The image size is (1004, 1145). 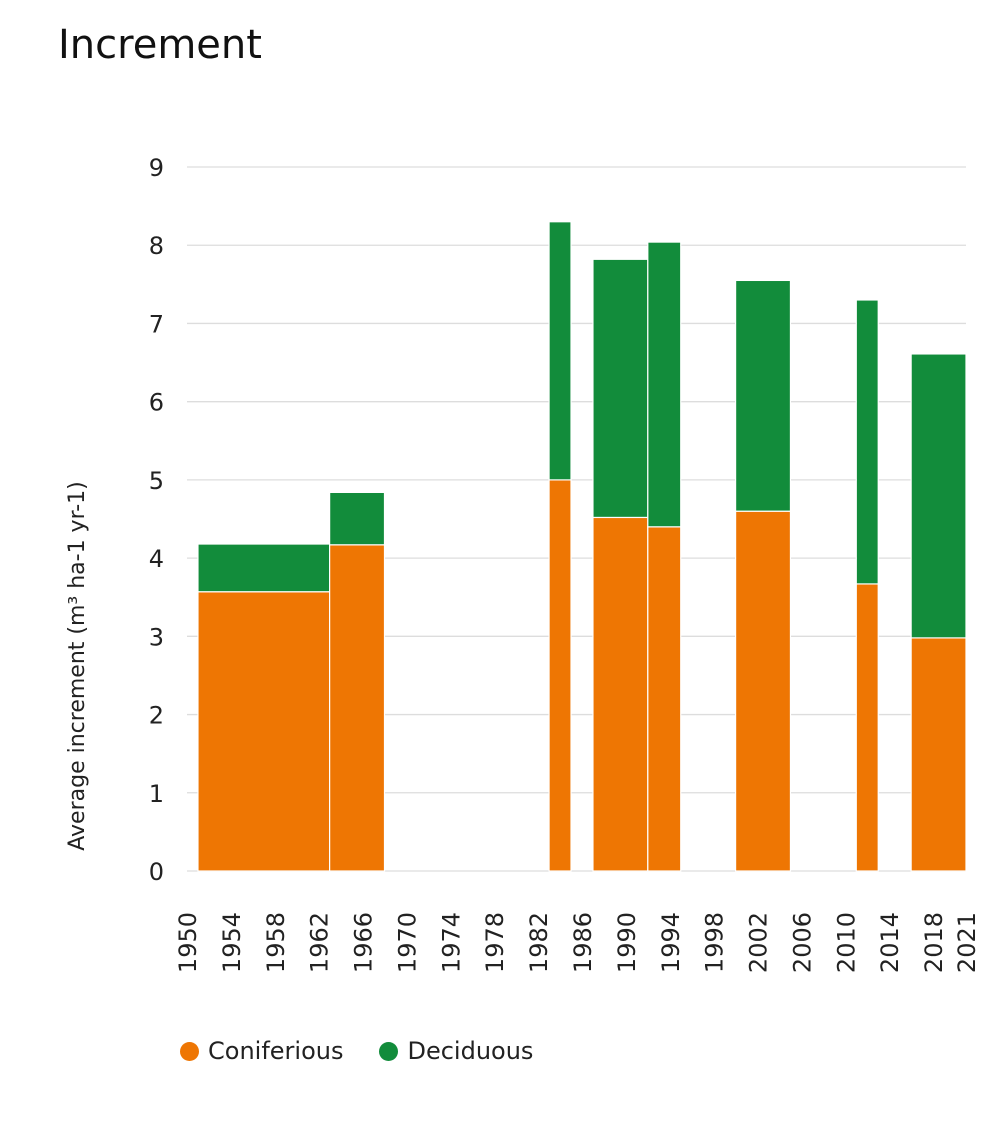 What do you see at coordinates (715, 942) in the screenshot?
I see `x-tick-label: 1998` at bounding box center [715, 942].